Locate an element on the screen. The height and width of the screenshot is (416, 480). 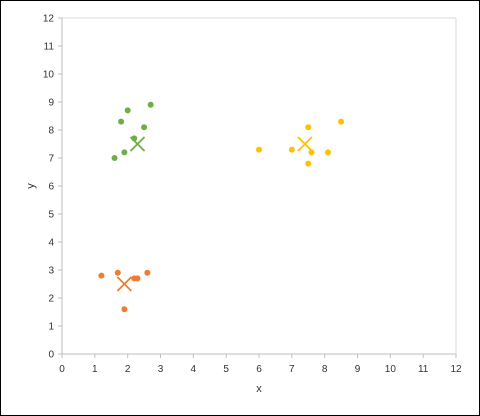
y-tick-label: 10 is located at coordinates (49, 75).